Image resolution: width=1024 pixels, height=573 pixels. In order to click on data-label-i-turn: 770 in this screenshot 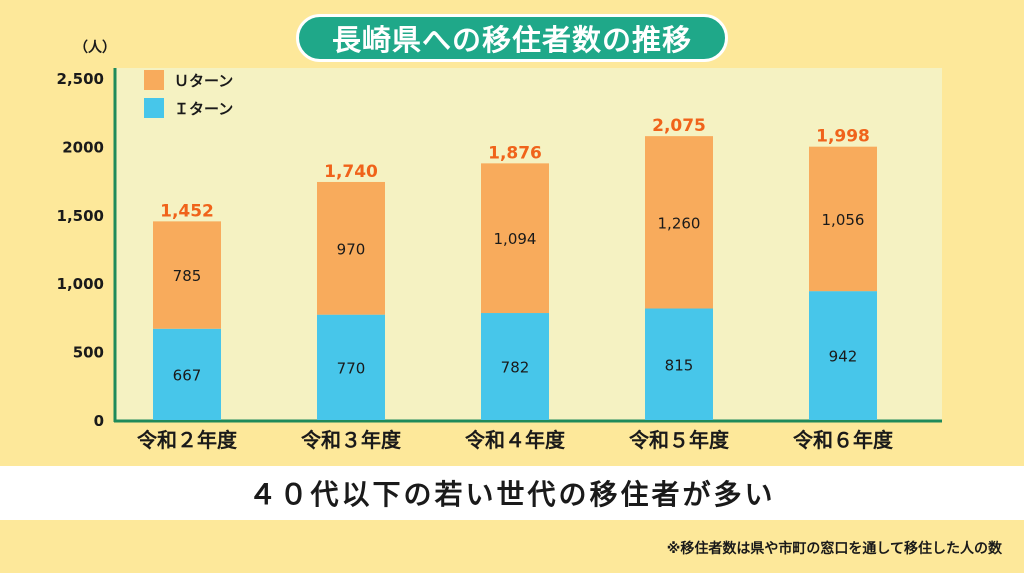, I will do `click(351, 368)`.